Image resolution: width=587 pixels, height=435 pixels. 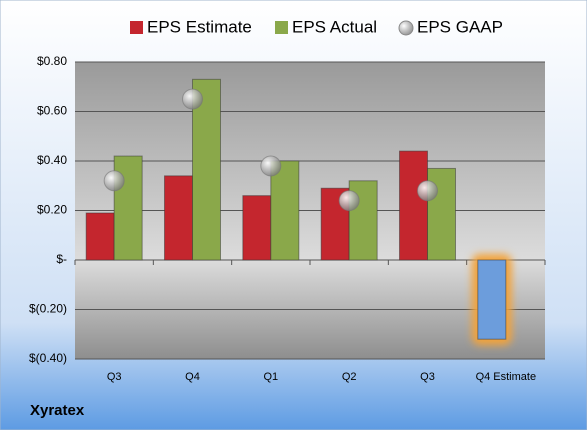 I want to click on y-tick-label: $0.60, so click(x=52, y=111).